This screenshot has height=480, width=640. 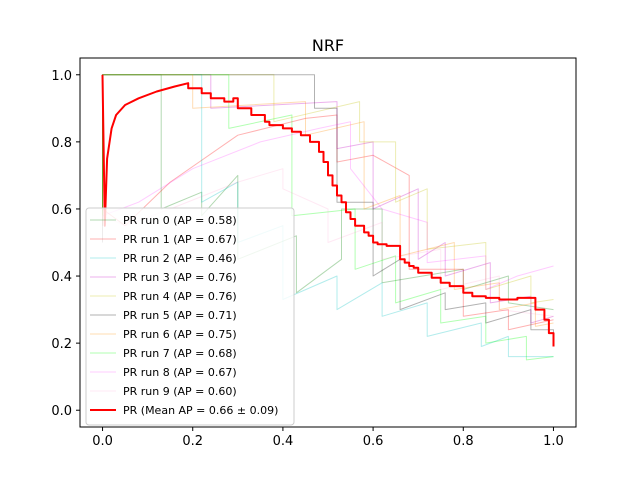 What do you see at coordinates (180, 372) in the screenshot?
I see `legend-label-8: PR run 8 (AP = 0.67)` at bounding box center [180, 372].